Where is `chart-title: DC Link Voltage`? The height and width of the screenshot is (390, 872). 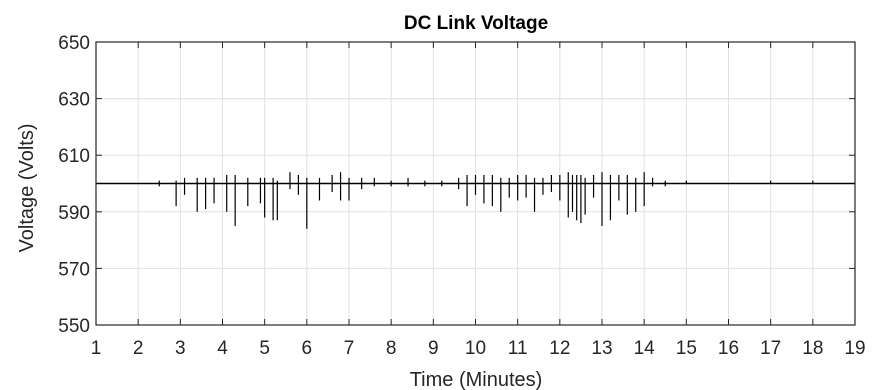
chart-title: DC Link Voltage is located at coordinates (476, 23).